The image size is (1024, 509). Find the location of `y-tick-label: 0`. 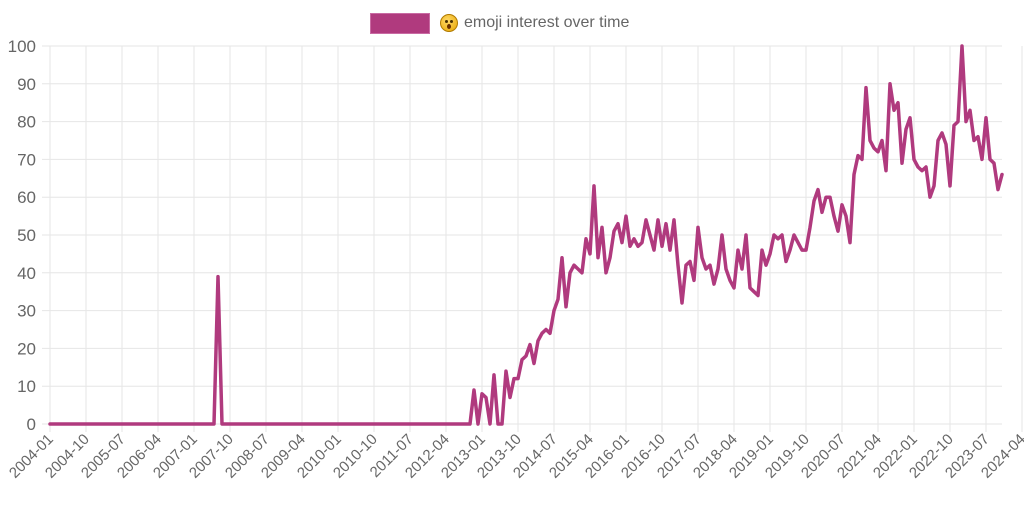

y-tick-label: 0 is located at coordinates (31, 424).